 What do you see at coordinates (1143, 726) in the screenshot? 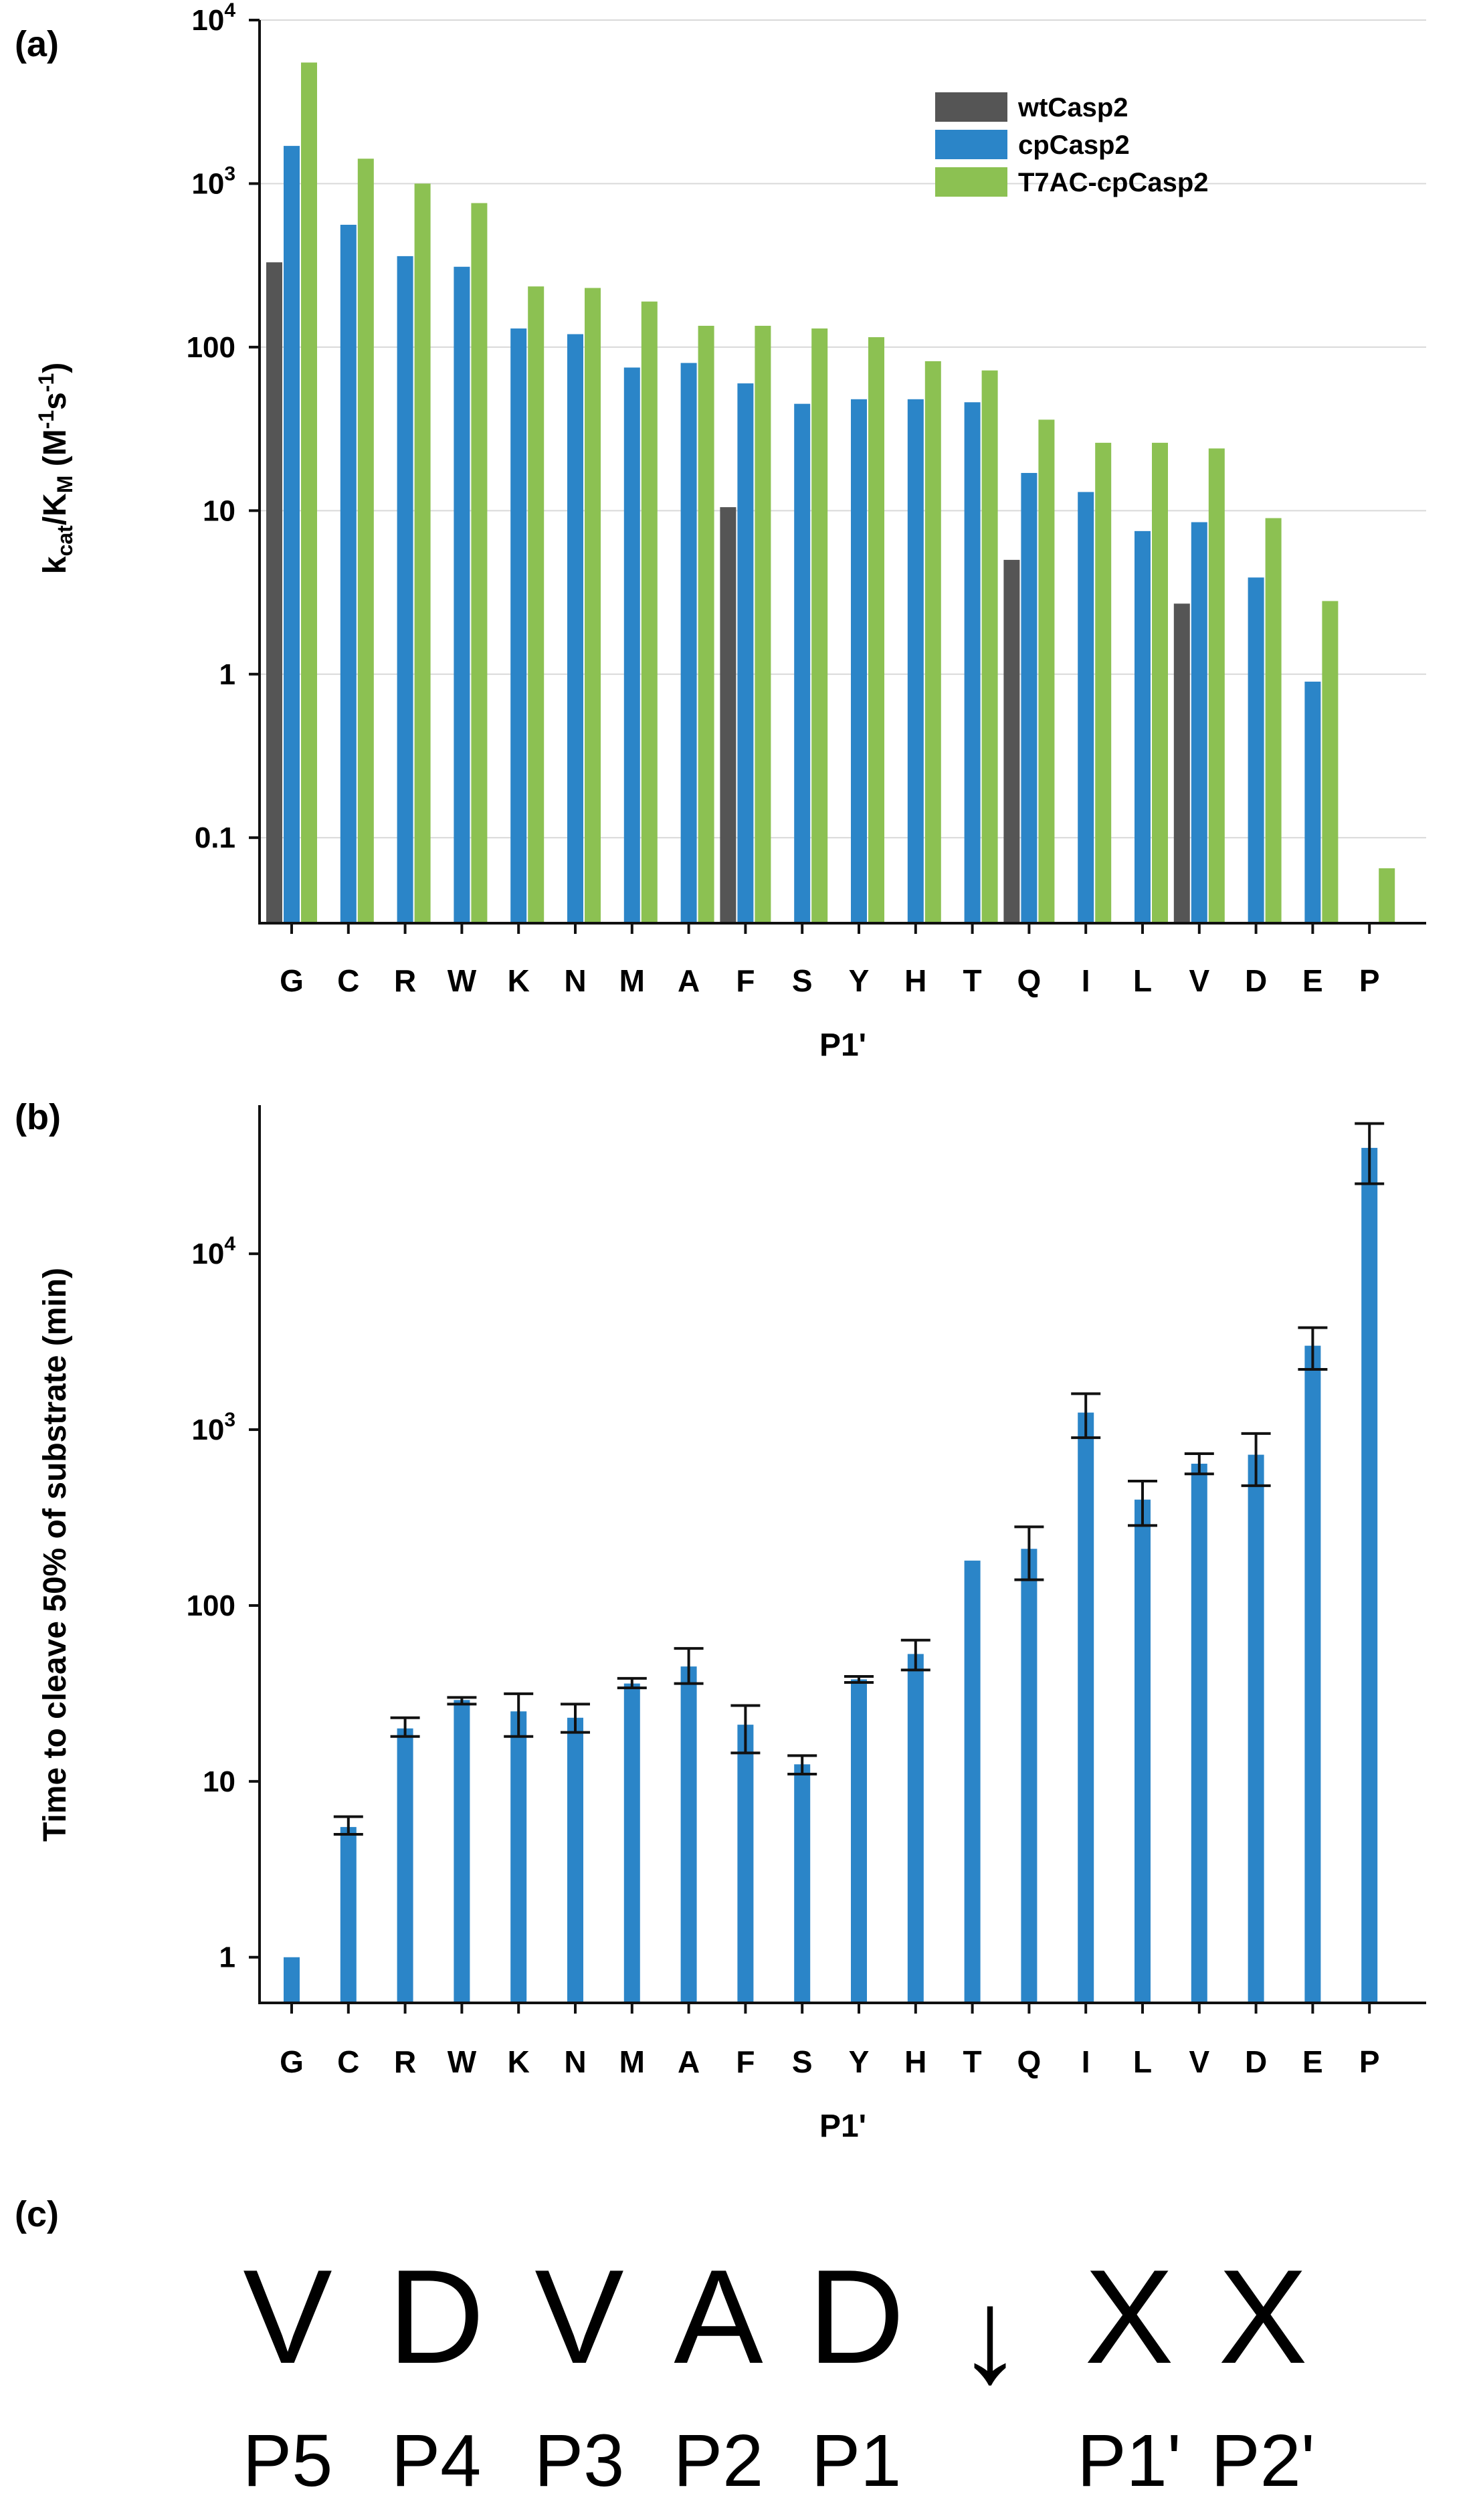
I see `bar-cpcasp2-L` at bounding box center [1143, 726].